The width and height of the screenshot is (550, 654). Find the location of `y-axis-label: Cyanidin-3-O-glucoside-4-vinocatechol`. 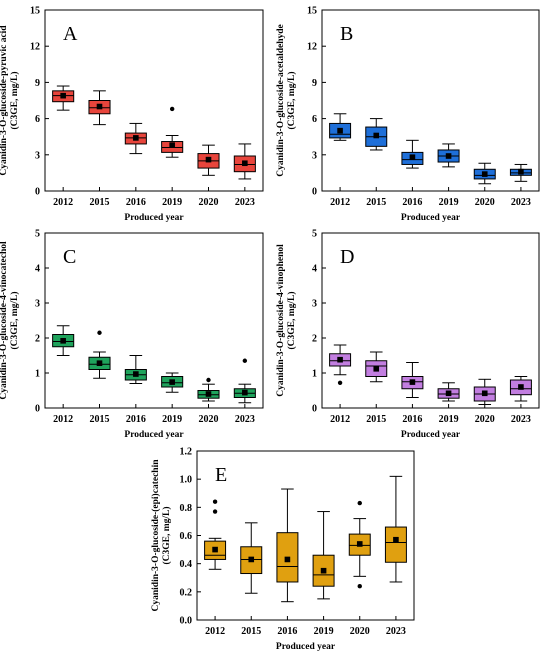

y-axis-label: Cyanidin-3-O-glucoside-4-vinocatechol is located at coordinates (4, 320).